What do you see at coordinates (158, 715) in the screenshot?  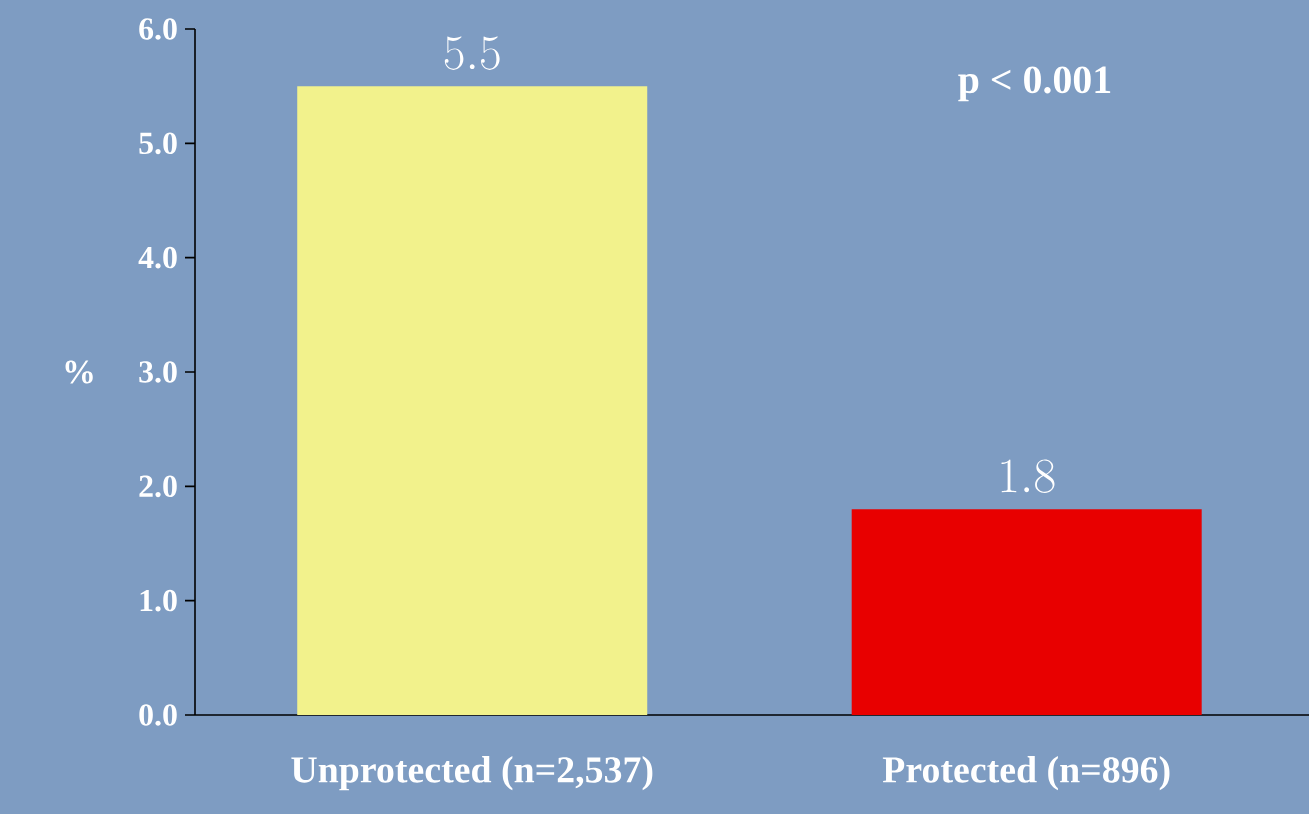 I see `y-tick-label: 0.0` at bounding box center [158, 715].